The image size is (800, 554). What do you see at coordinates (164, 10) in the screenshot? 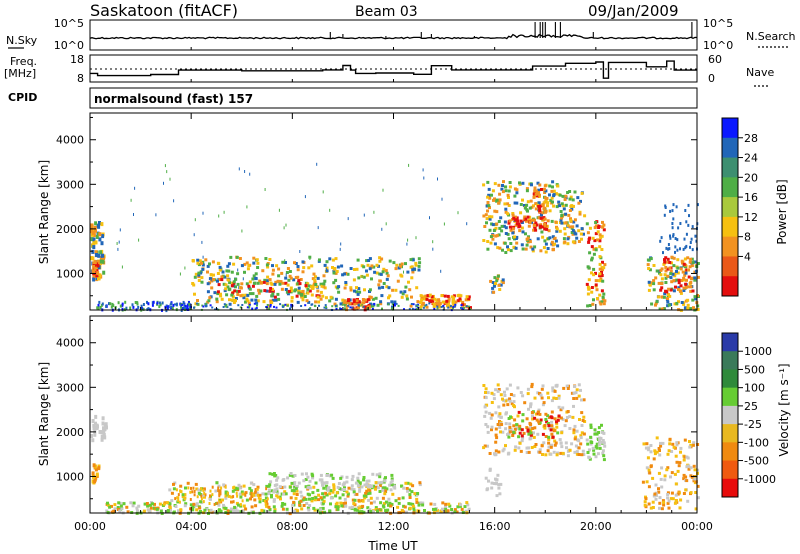
I see `station-title: Saskatoon (fitACF)` at bounding box center [164, 10].